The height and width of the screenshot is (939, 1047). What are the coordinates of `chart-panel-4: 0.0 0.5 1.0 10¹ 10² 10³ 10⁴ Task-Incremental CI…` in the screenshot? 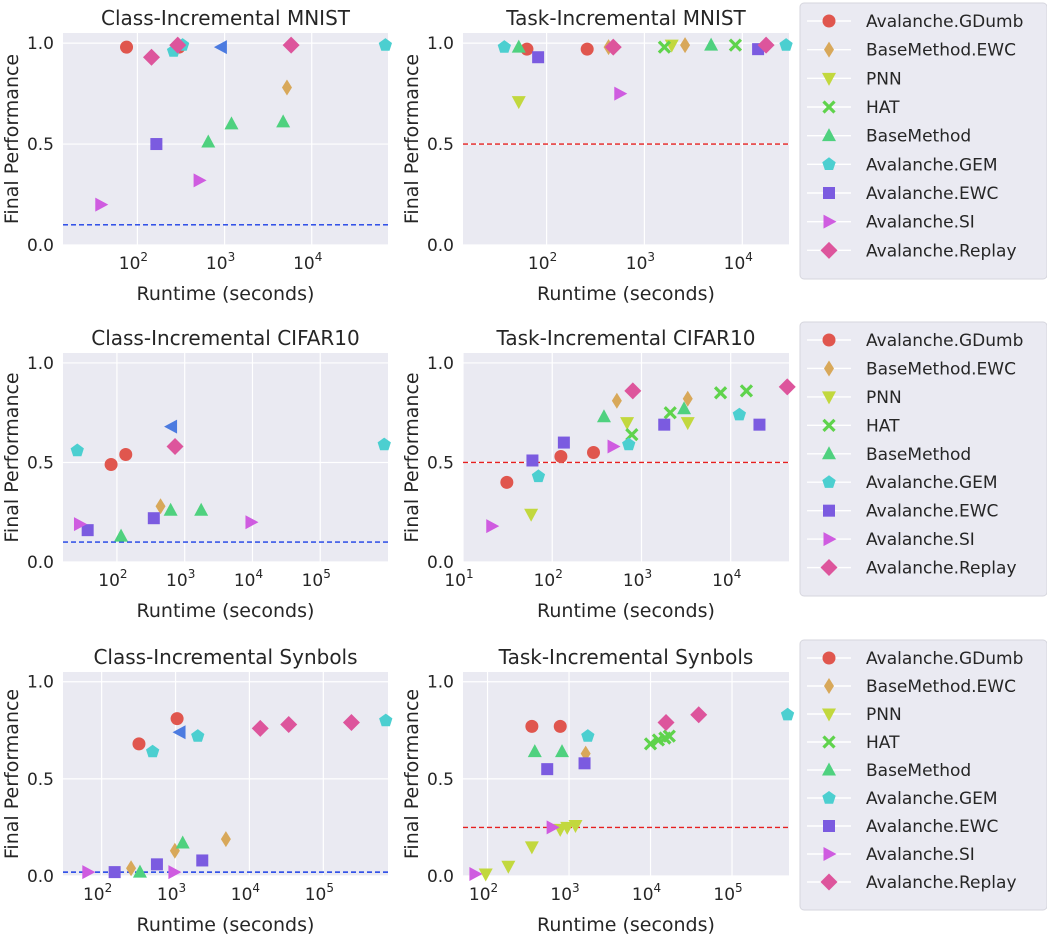 It's located at (598, 474).